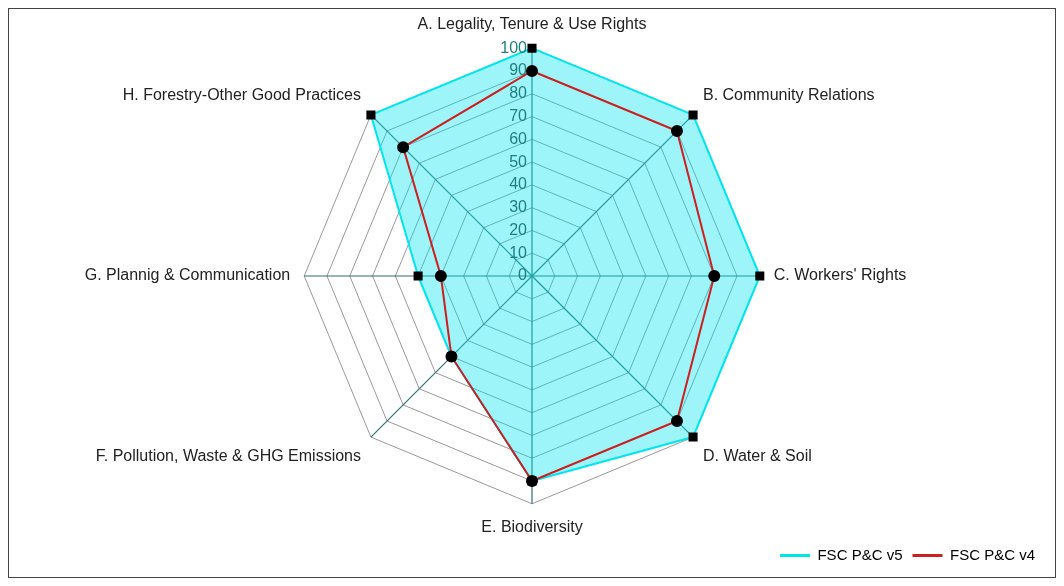  What do you see at coordinates (757, 455) in the screenshot?
I see `spoke-label: D. Water & Soil` at bounding box center [757, 455].